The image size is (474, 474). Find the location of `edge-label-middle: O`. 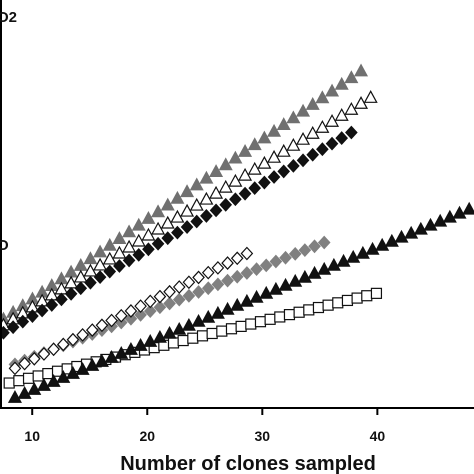

edge-label-middle: O is located at coordinates (4, 245).